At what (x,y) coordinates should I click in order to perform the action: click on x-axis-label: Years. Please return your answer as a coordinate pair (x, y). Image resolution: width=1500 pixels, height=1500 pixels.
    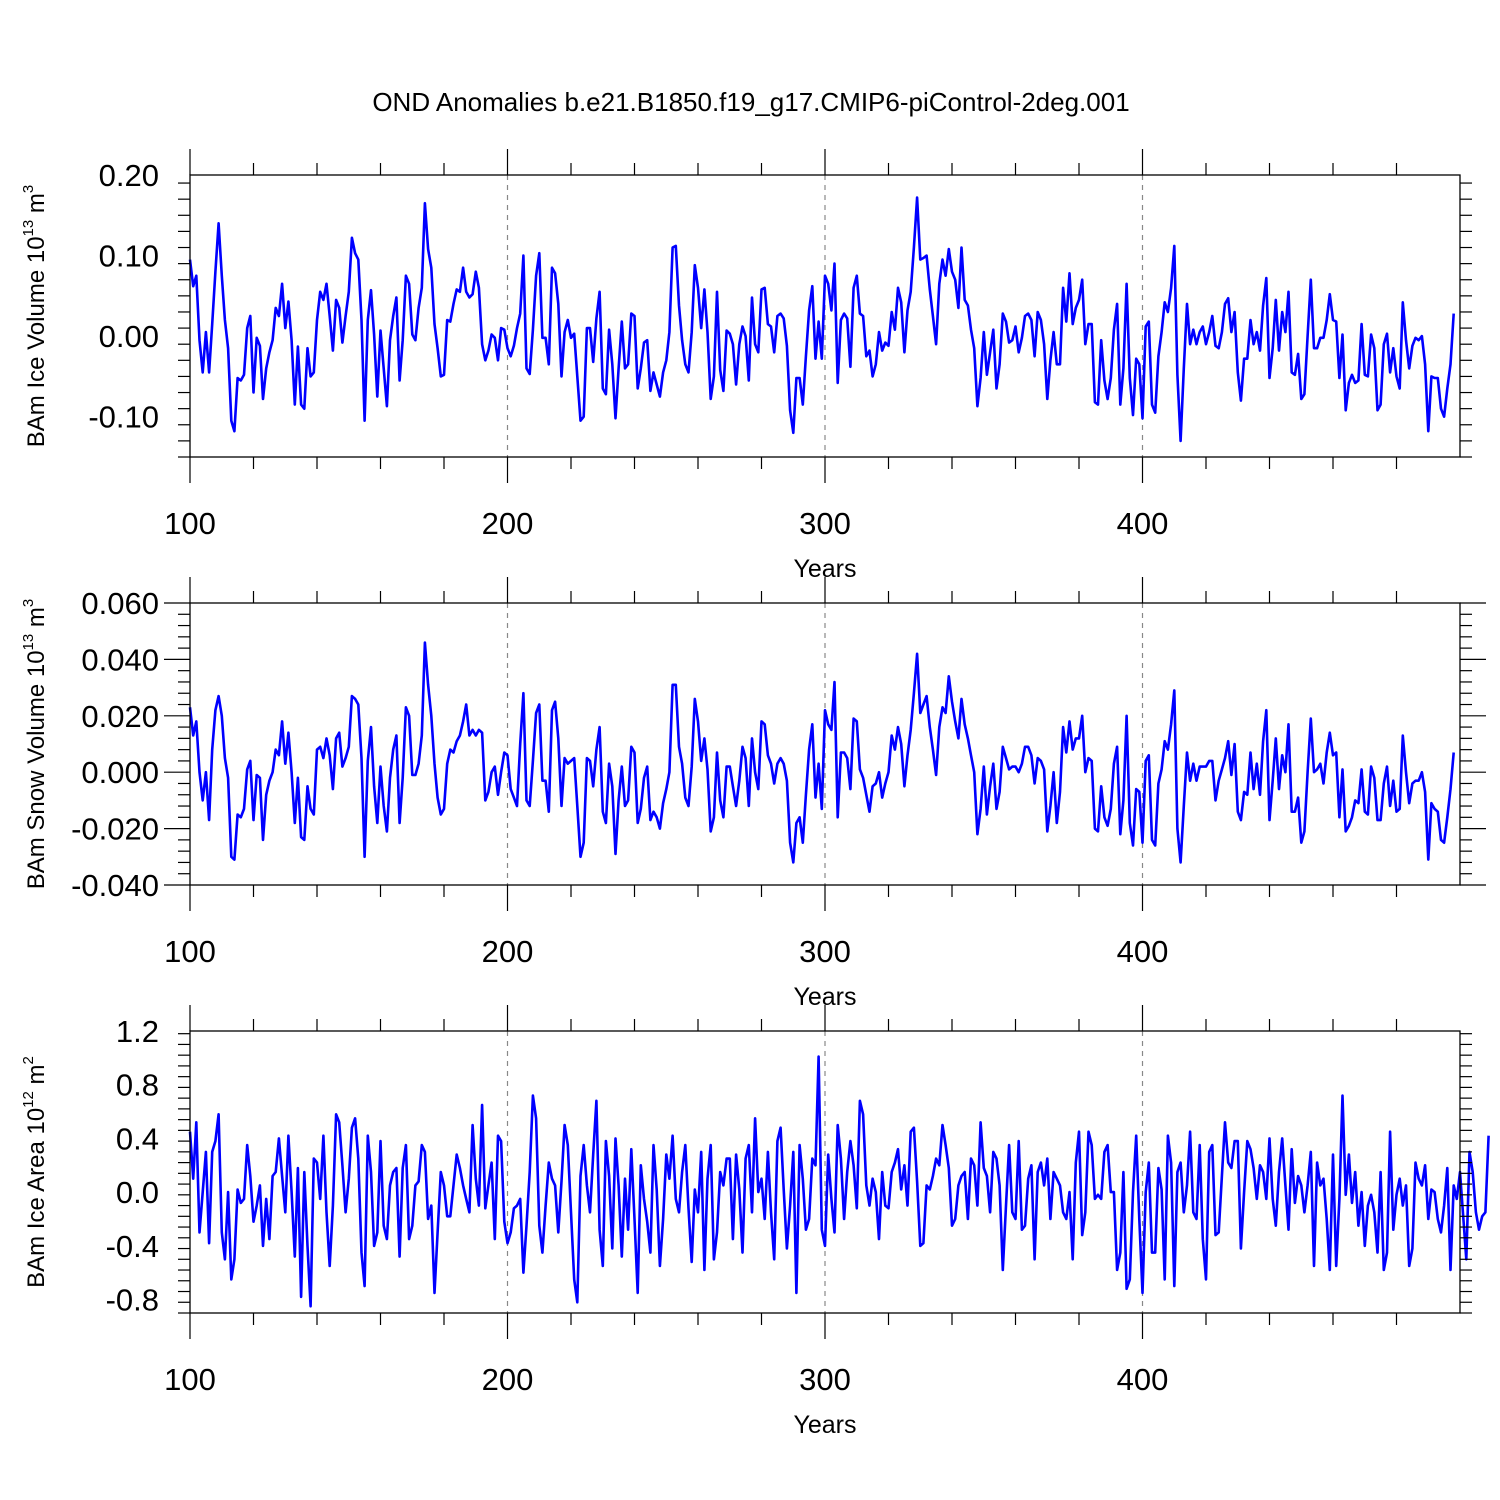
    Looking at the image, I should click on (824, 1425).